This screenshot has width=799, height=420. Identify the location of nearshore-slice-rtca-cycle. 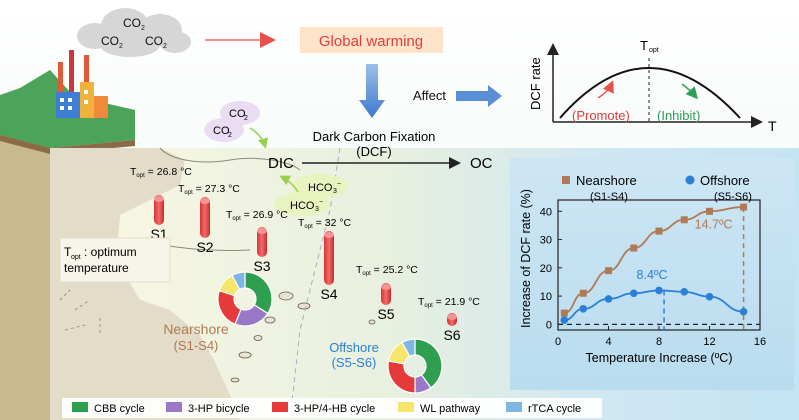
(238, 281).